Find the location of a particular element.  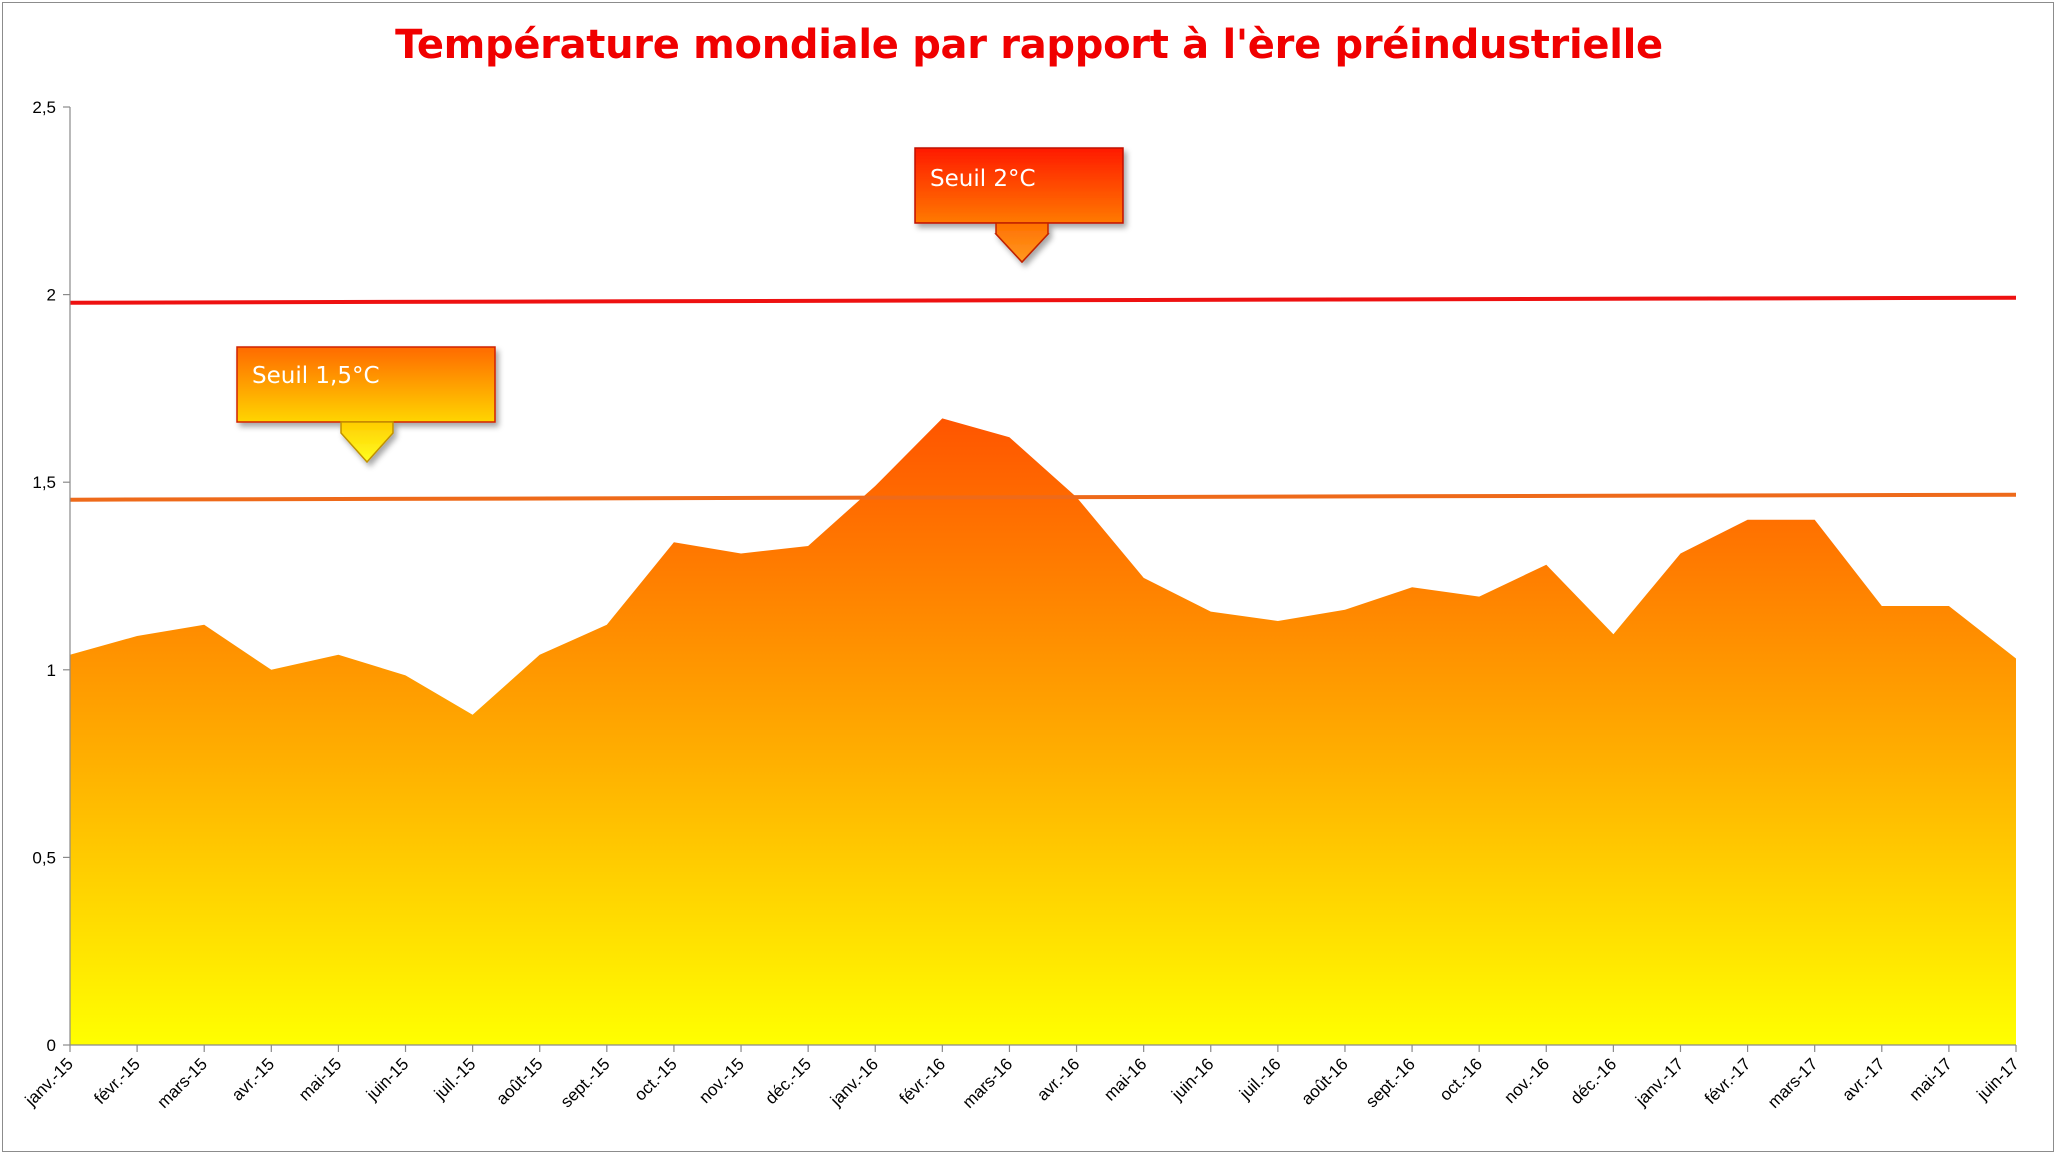

y-tick-label: 2 is located at coordinates (51, 295).